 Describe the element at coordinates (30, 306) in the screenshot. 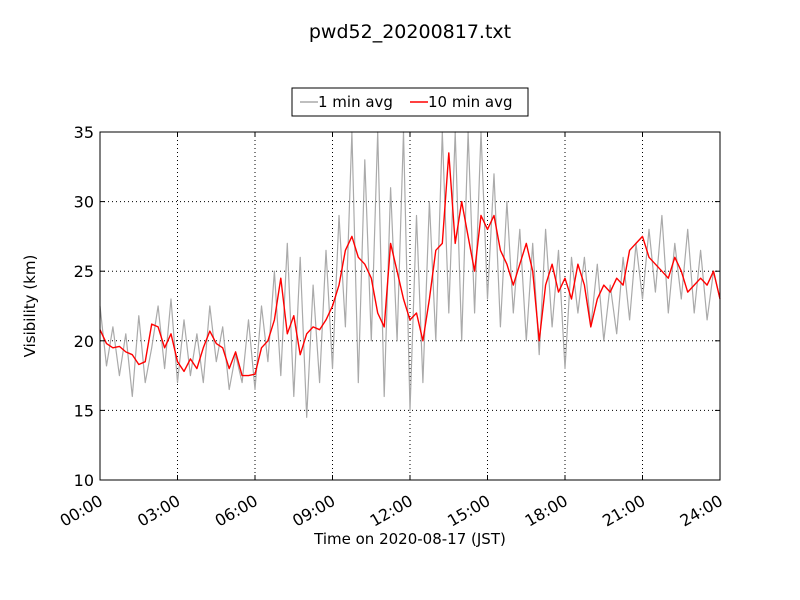

I see `y-axis-label: Visibility (km)` at that location.